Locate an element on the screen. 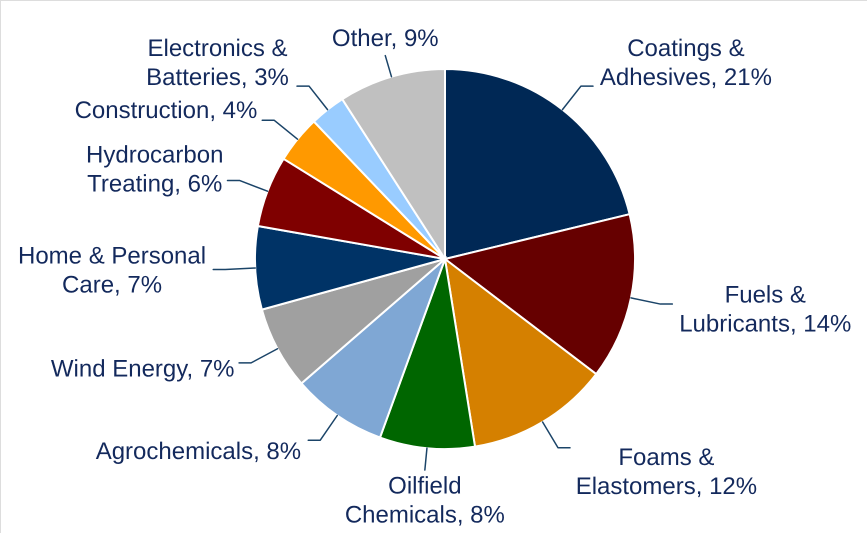  slice-label: Other, 9% is located at coordinates (385, 38).